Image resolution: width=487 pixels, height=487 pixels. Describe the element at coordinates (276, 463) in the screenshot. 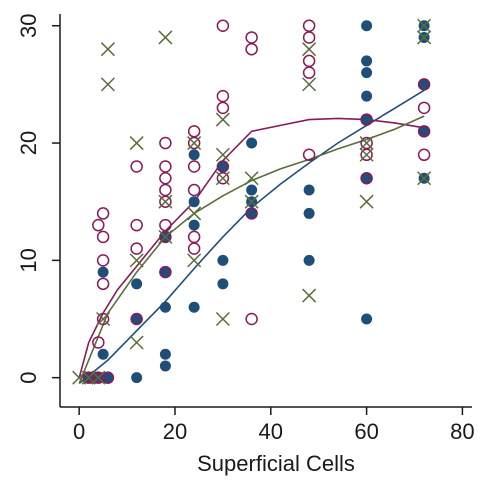

I see `x-axis-title: Superficial Cells` at that location.